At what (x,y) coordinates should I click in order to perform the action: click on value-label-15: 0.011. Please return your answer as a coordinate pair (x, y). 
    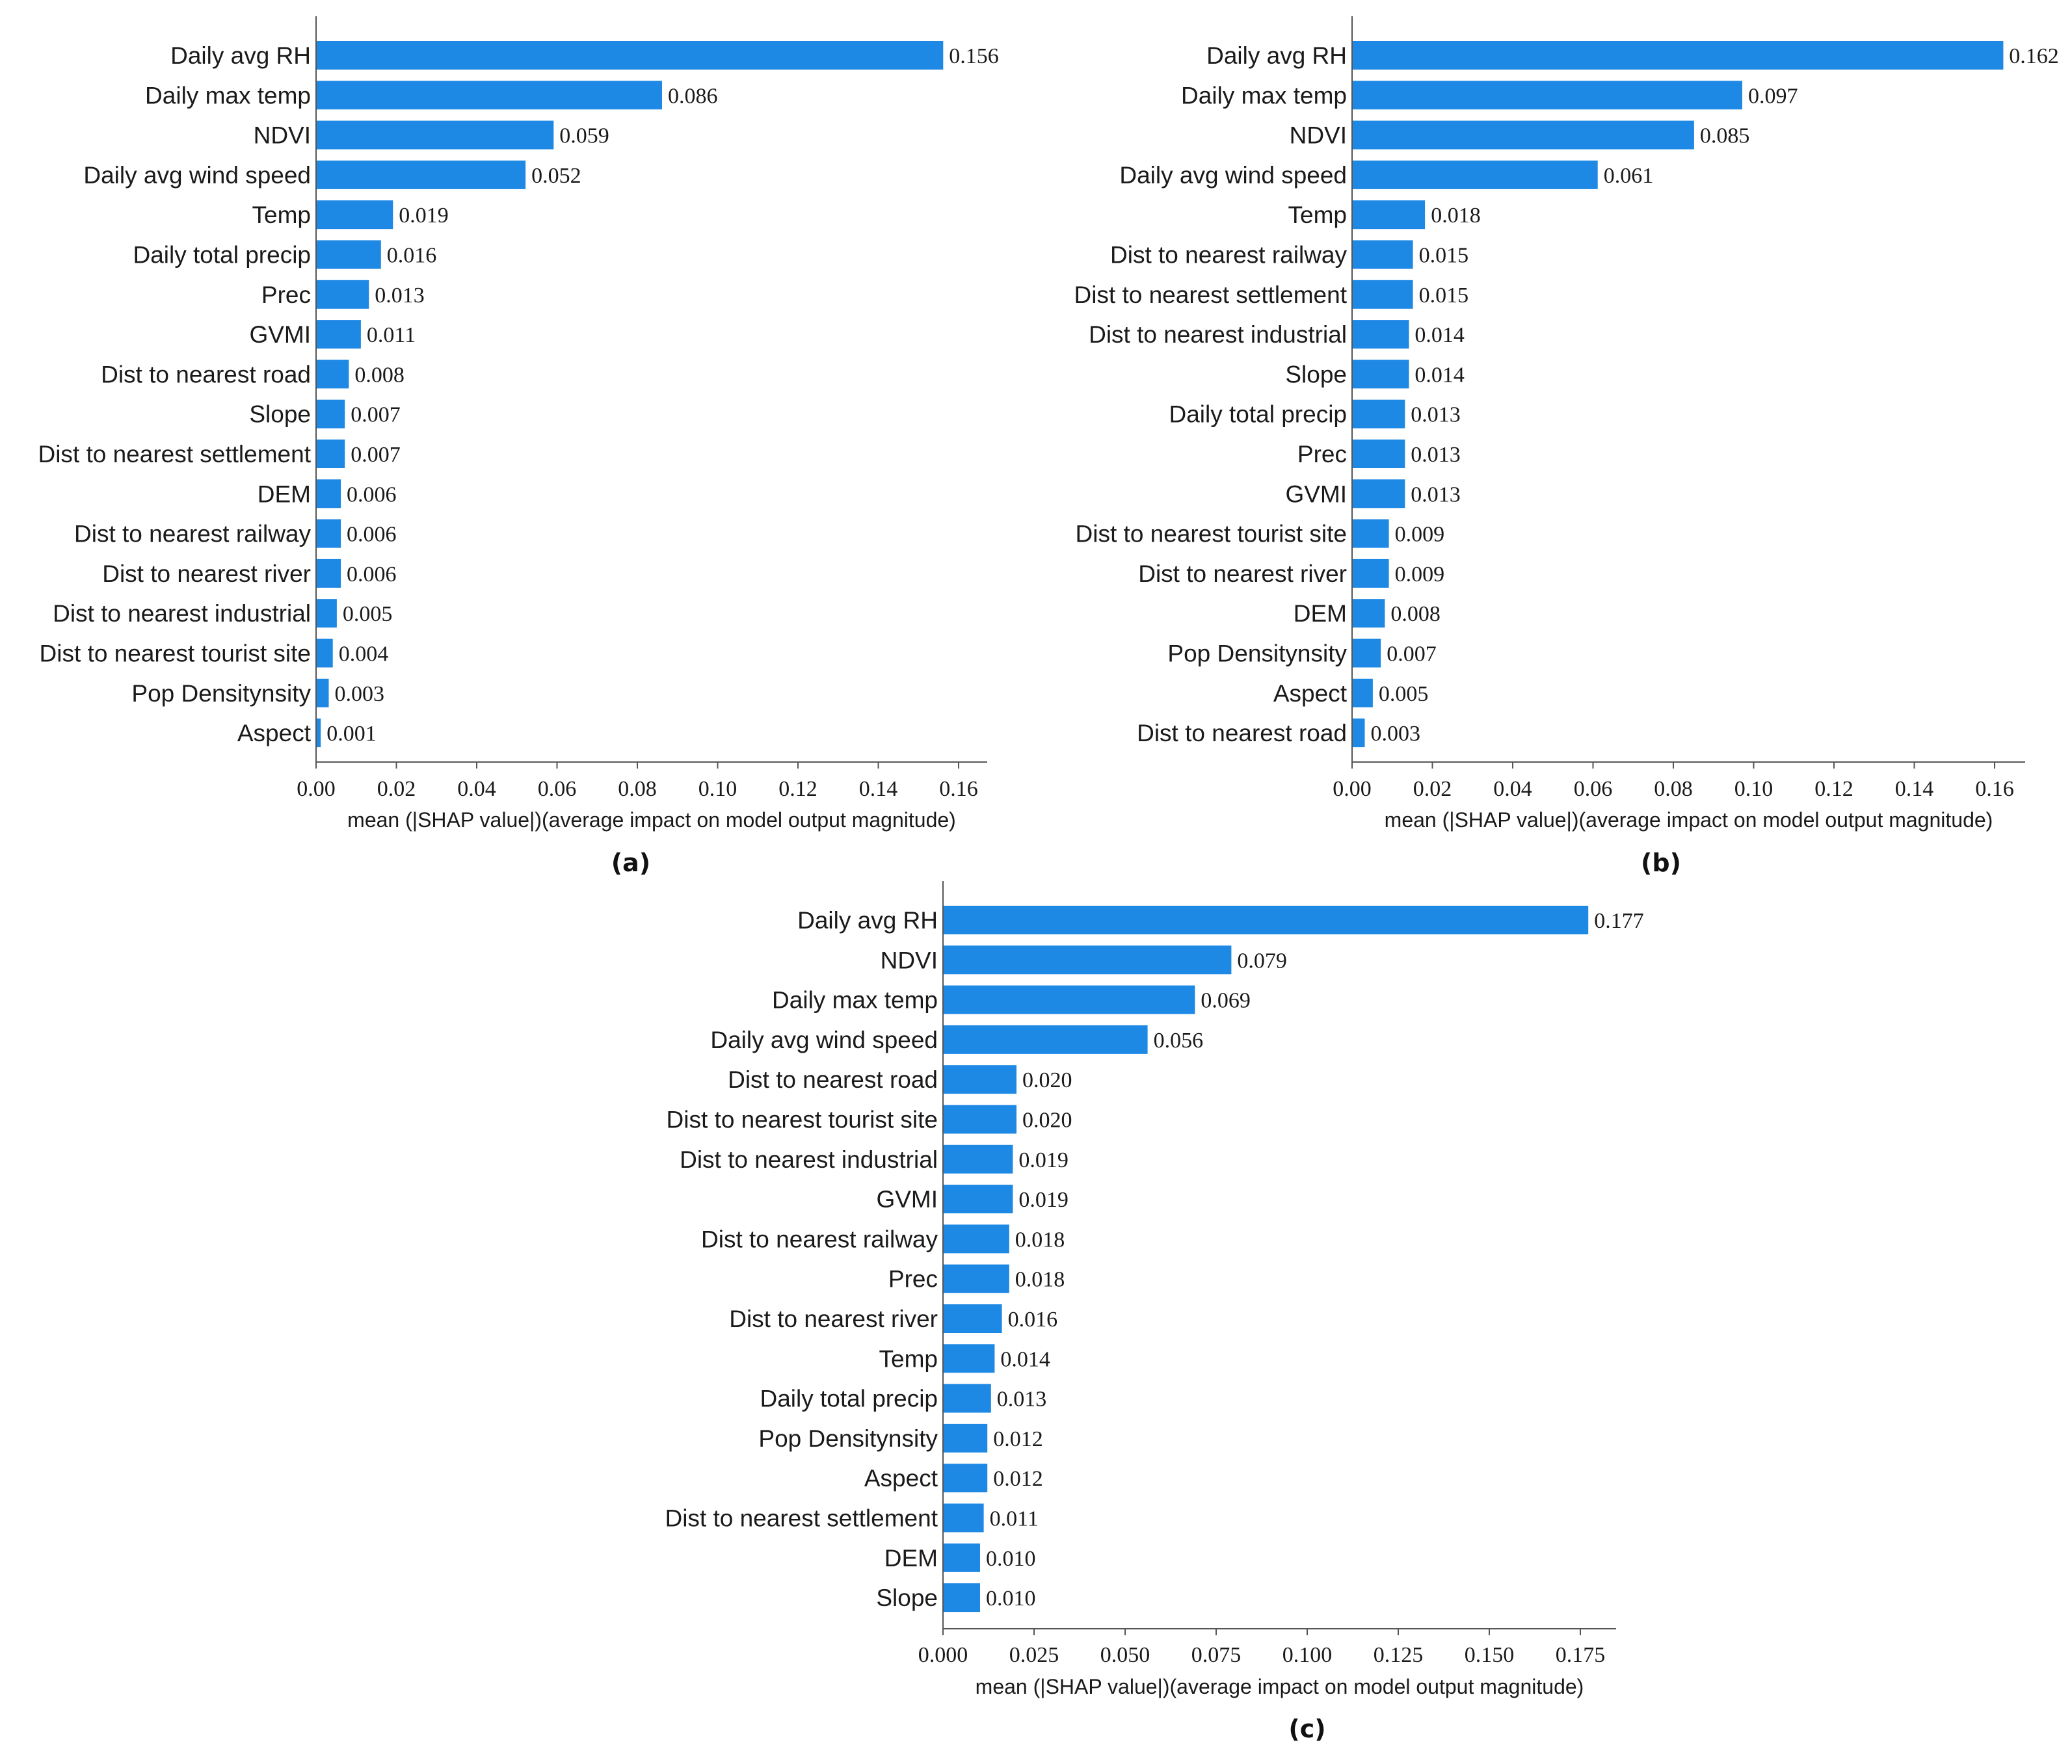
    Looking at the image, I should click on (1014, 1519).